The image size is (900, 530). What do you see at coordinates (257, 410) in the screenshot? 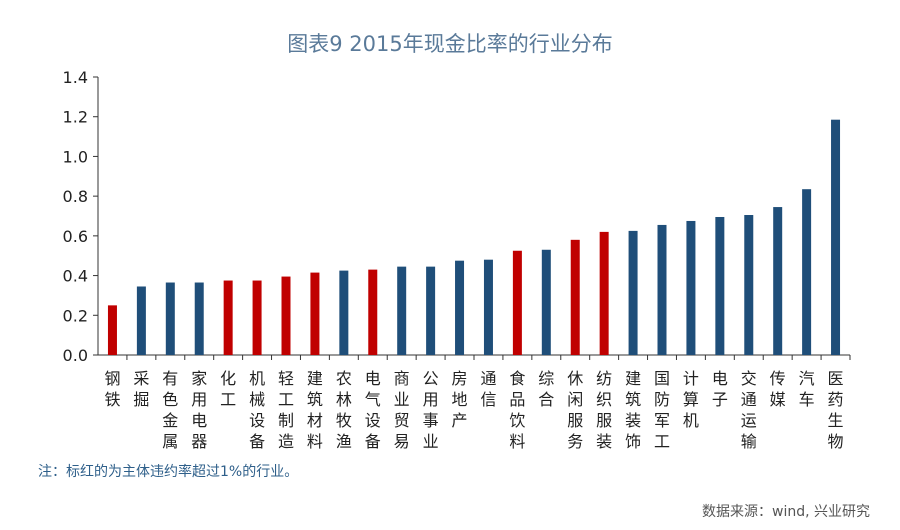
I see `x-tick-label: 机械设备` at bounding box center [257, 410].